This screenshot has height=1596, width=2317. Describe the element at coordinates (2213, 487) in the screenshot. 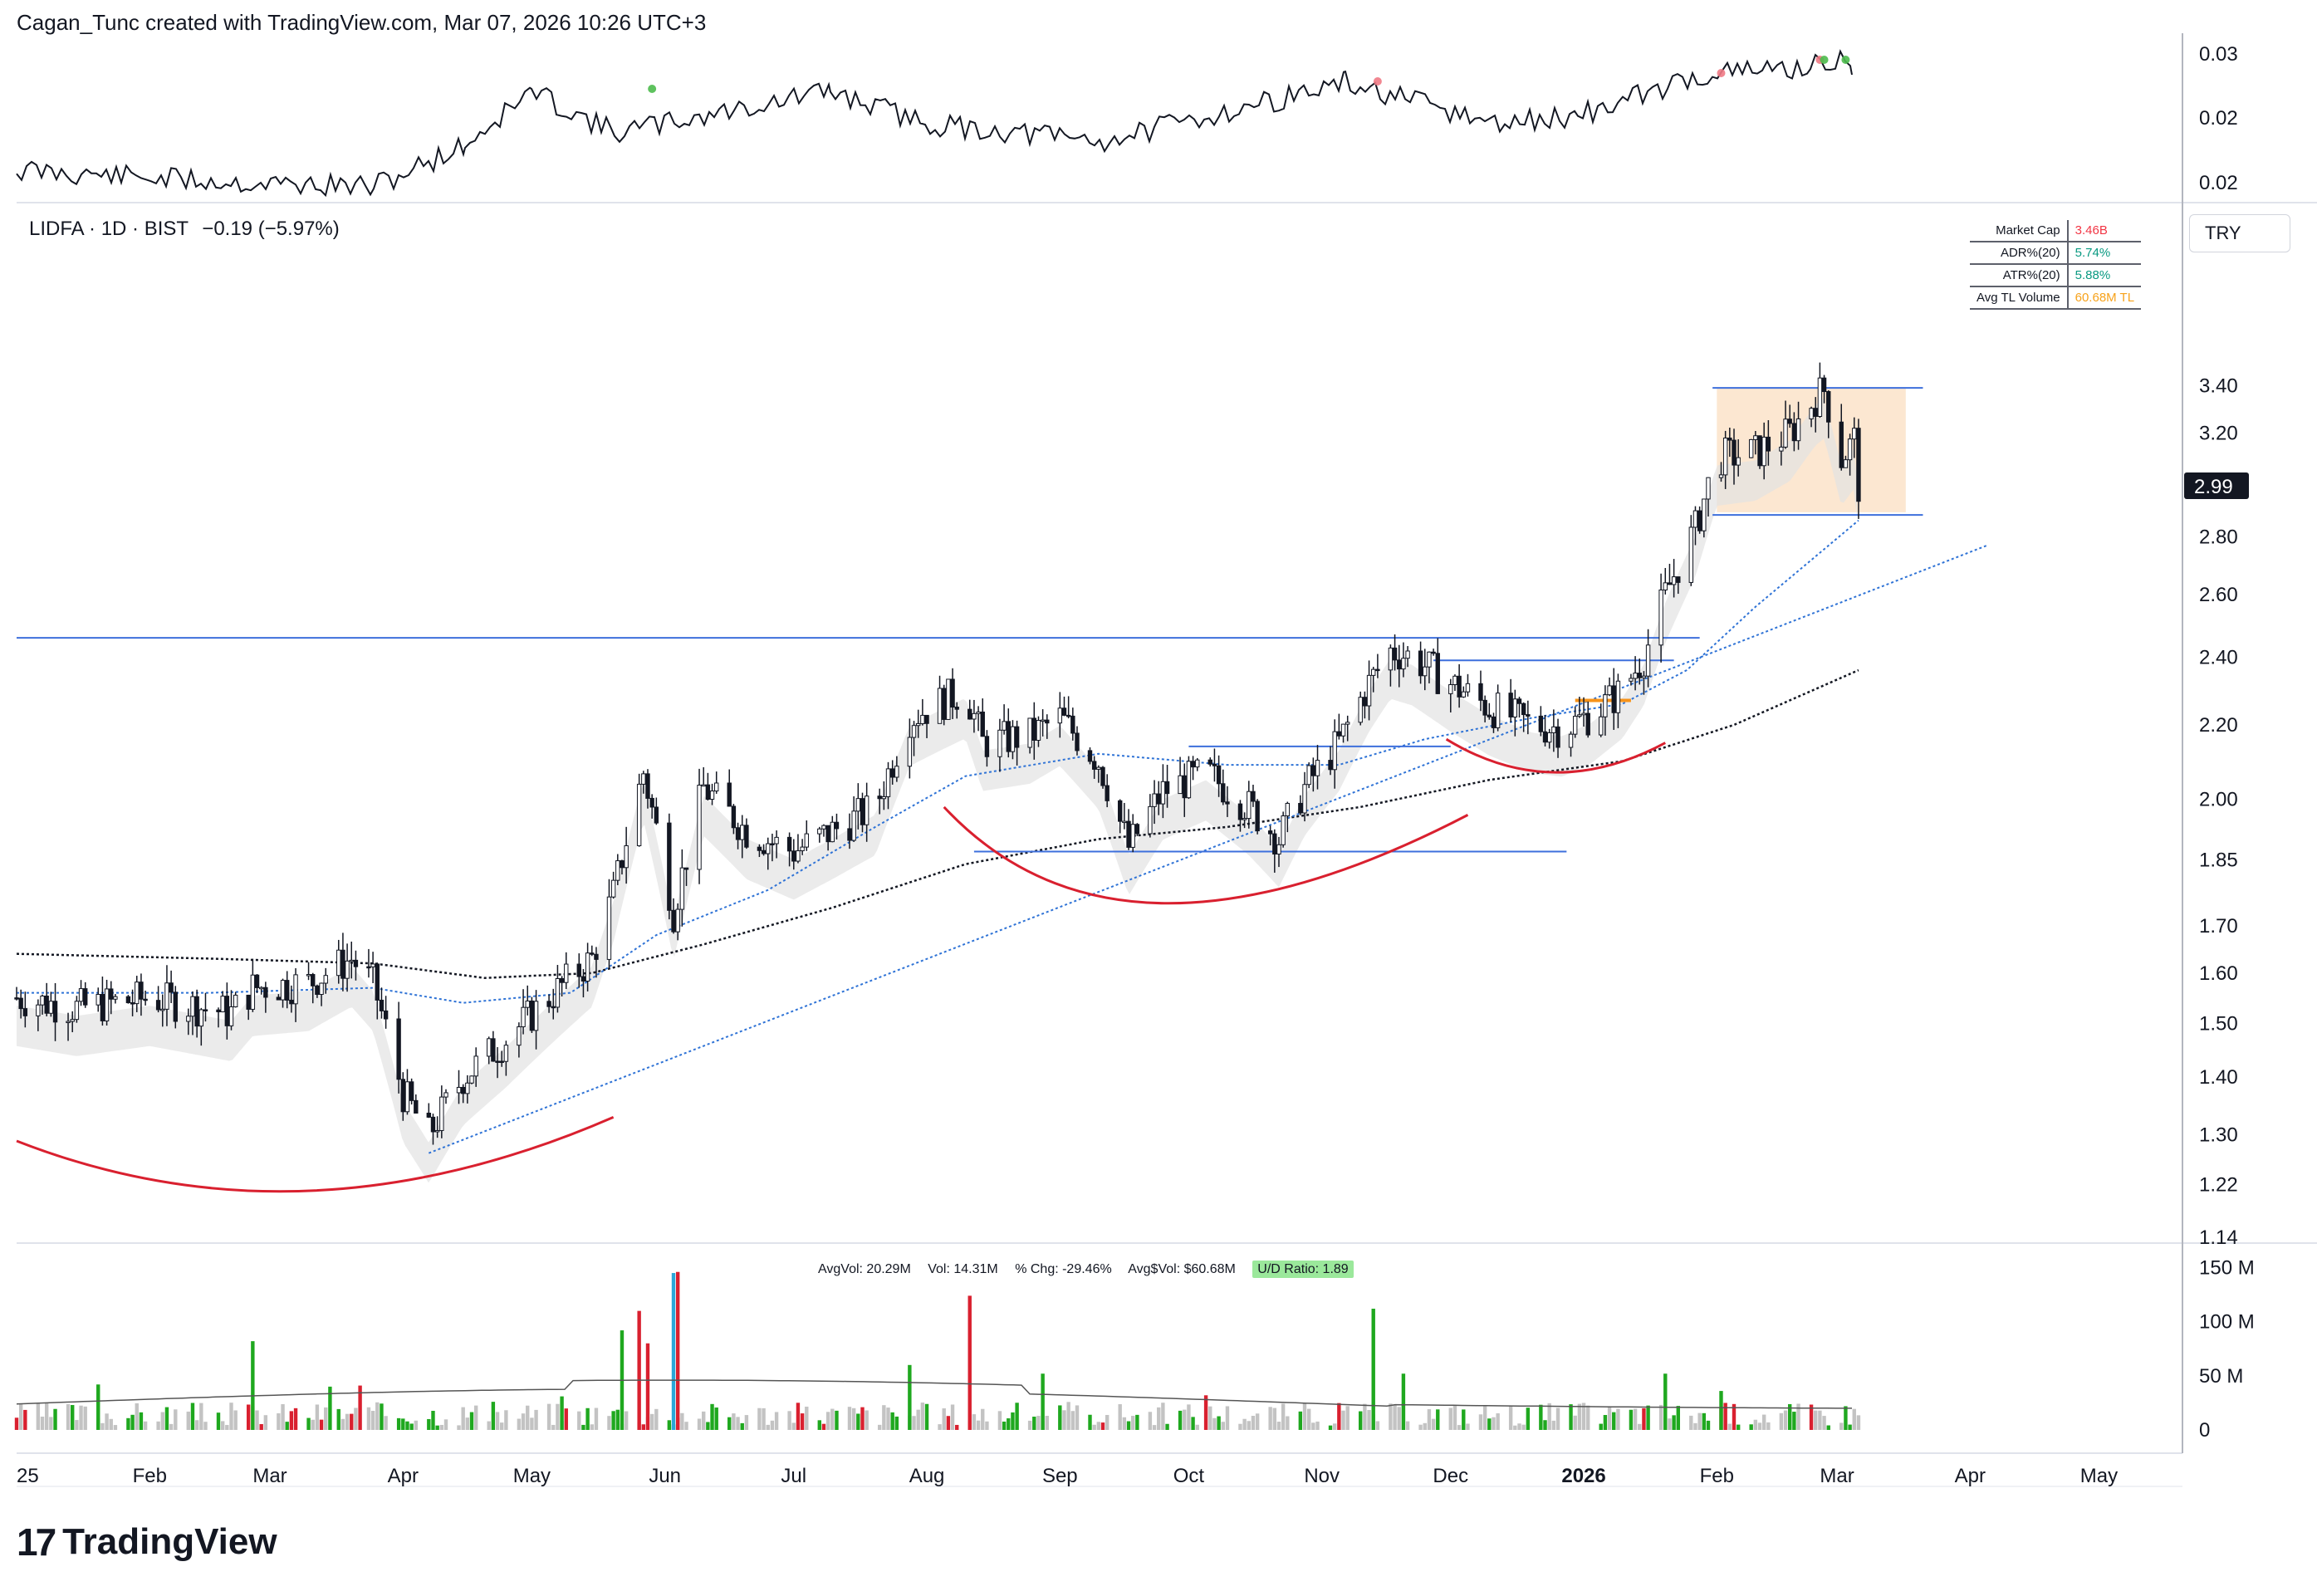

I see `last-price-label: 2.99` at that location.